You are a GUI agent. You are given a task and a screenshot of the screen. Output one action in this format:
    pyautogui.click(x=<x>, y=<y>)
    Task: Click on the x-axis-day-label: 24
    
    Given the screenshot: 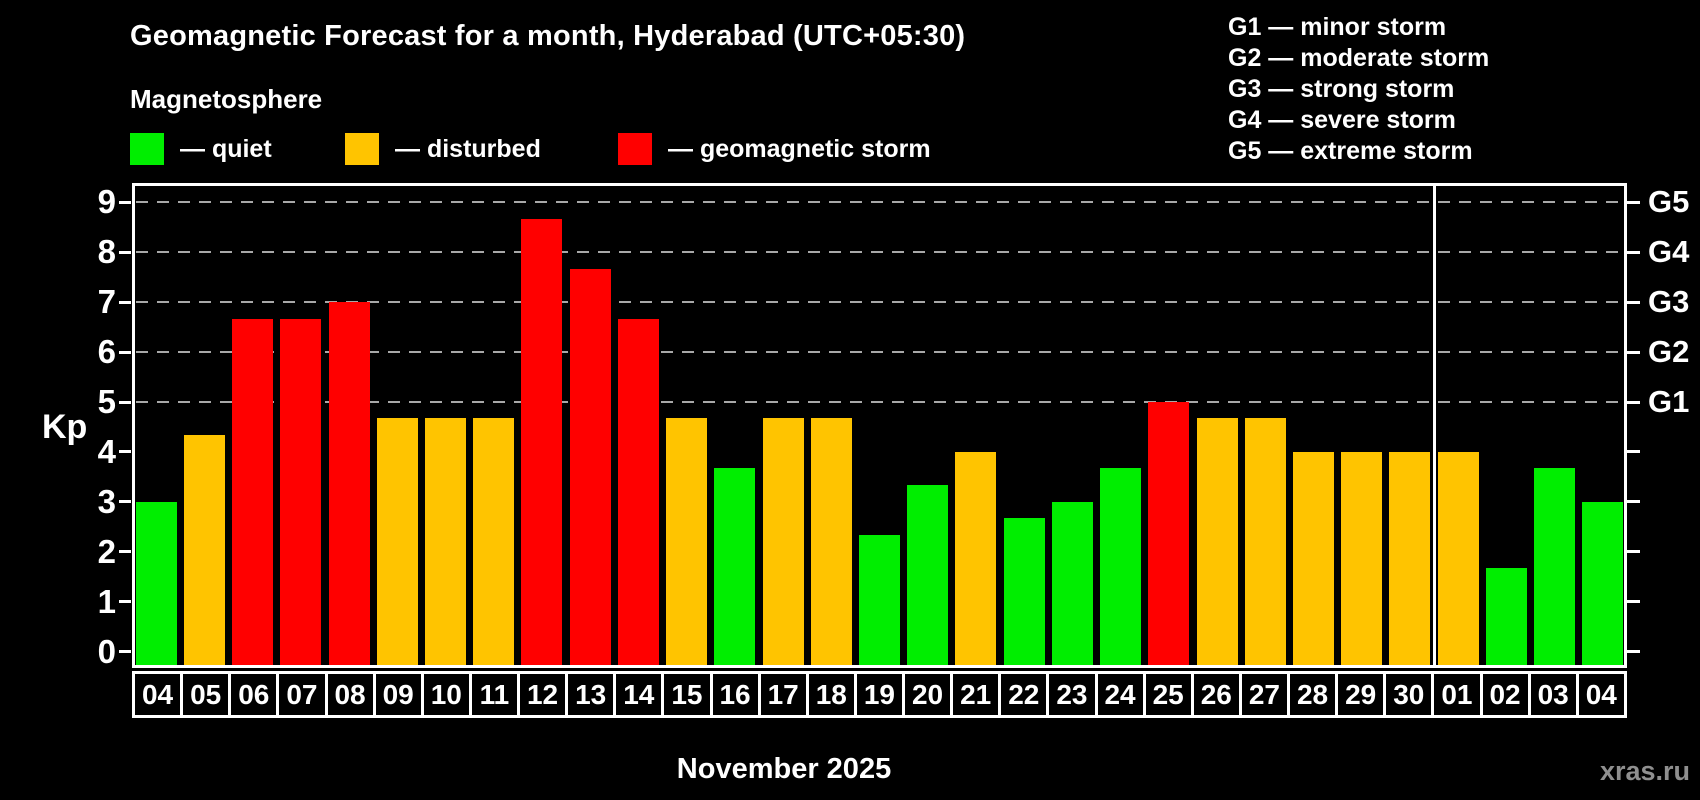 What is the action you would take?
    pyautogui.click(x=1120, y=694)
    